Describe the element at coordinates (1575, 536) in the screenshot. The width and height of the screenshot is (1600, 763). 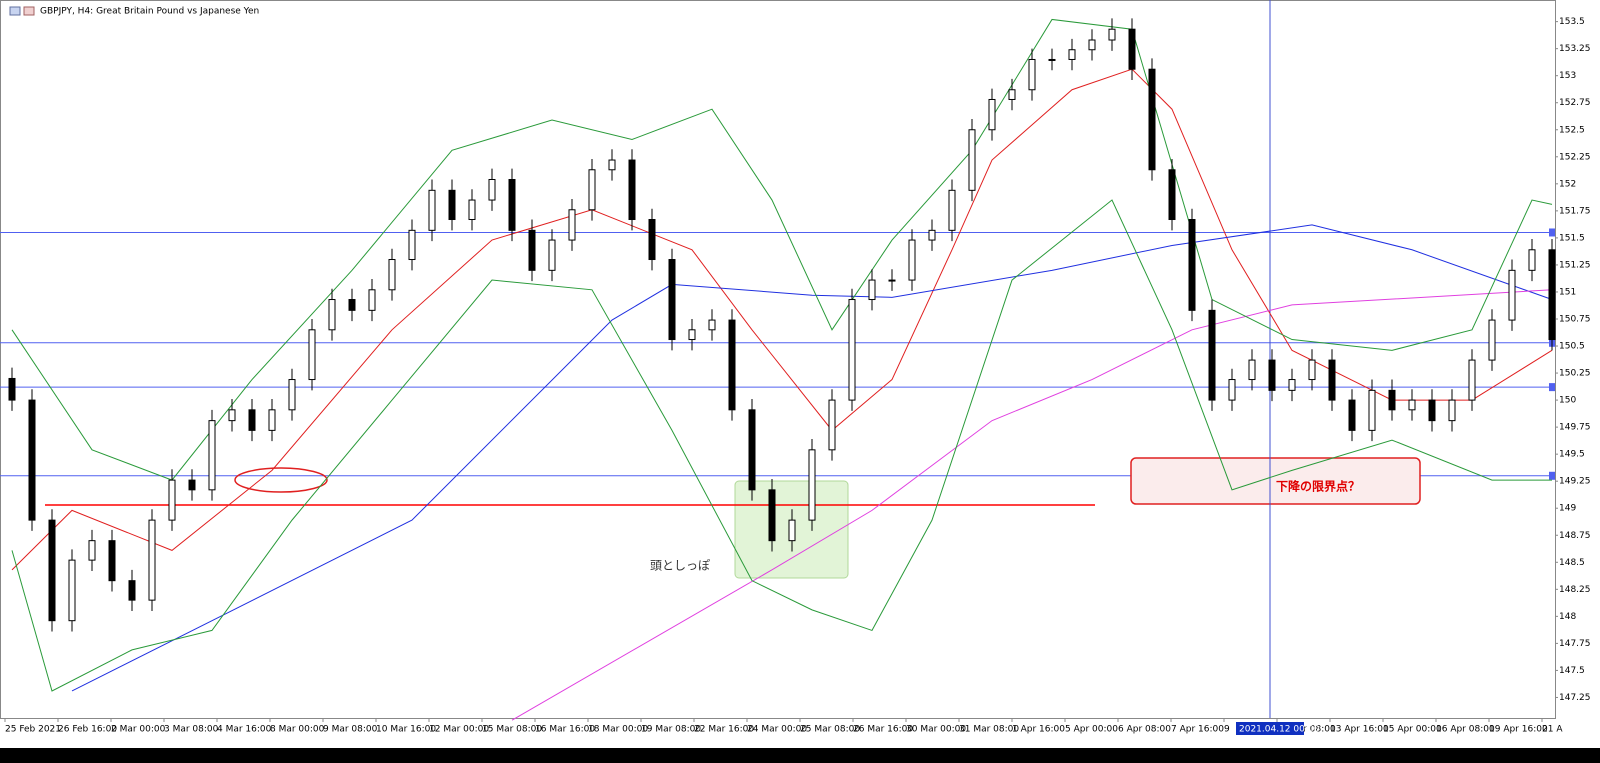
I see `y-tick-label: 148.75` at that location.